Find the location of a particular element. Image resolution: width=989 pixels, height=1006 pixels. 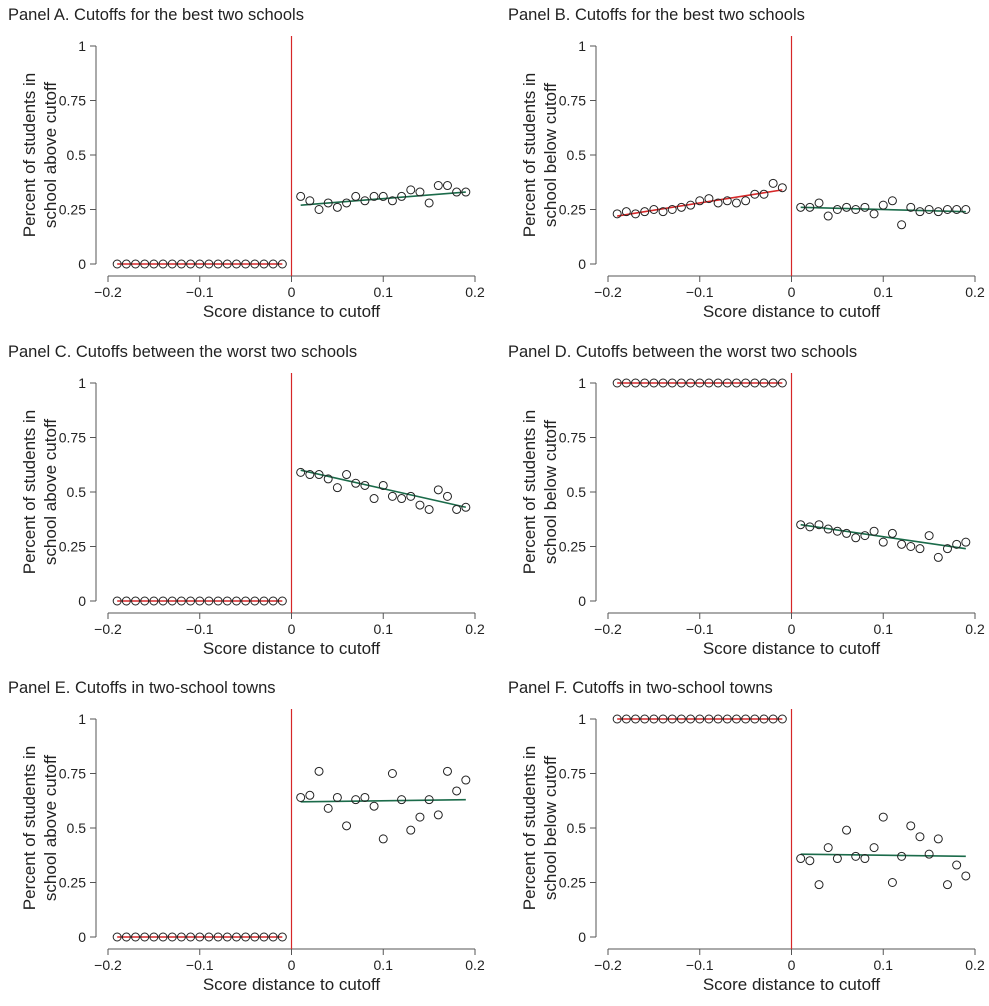

panel-title: Panel F. Cutoffs in two-school towns is located at coordinates (640, 688).